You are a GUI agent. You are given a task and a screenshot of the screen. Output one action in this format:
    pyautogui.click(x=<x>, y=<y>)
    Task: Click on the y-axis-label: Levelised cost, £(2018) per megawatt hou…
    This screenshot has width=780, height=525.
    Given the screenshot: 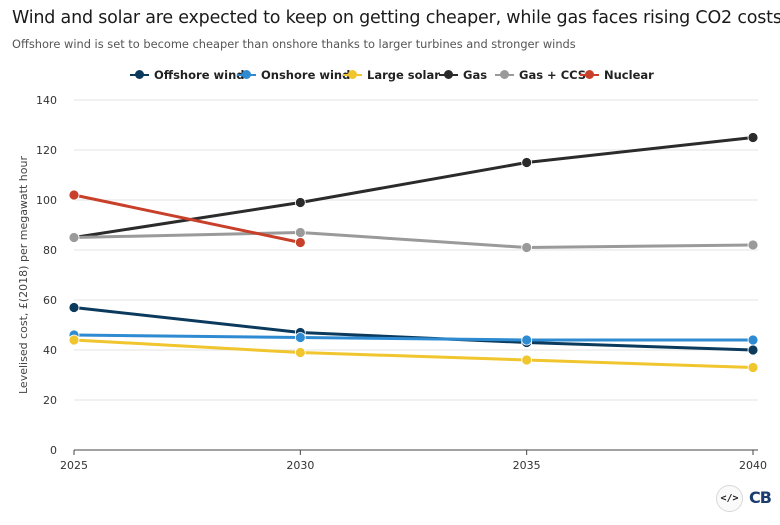 What is the action you would take?
    pyautogui.click(x=23, y=275)
    